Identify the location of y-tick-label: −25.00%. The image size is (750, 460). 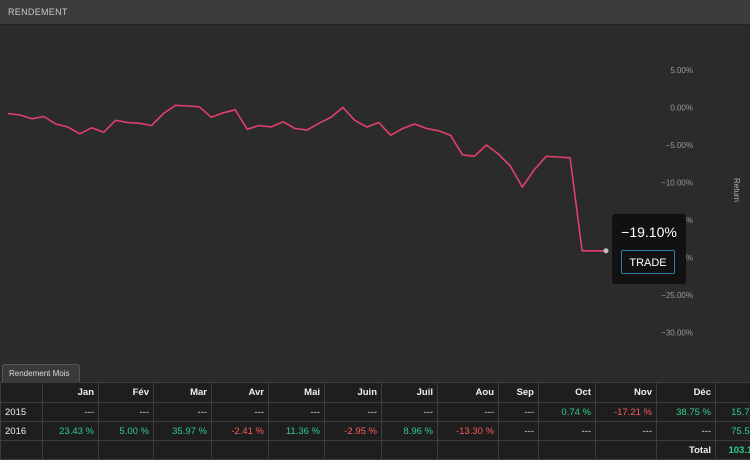
(677, 295).